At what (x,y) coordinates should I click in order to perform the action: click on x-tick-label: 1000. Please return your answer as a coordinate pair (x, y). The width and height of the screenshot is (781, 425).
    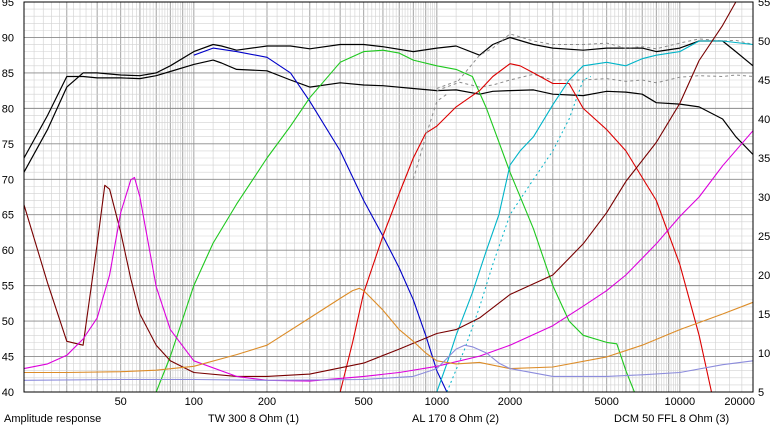
    Looking at the image, I should click on (437, 402).